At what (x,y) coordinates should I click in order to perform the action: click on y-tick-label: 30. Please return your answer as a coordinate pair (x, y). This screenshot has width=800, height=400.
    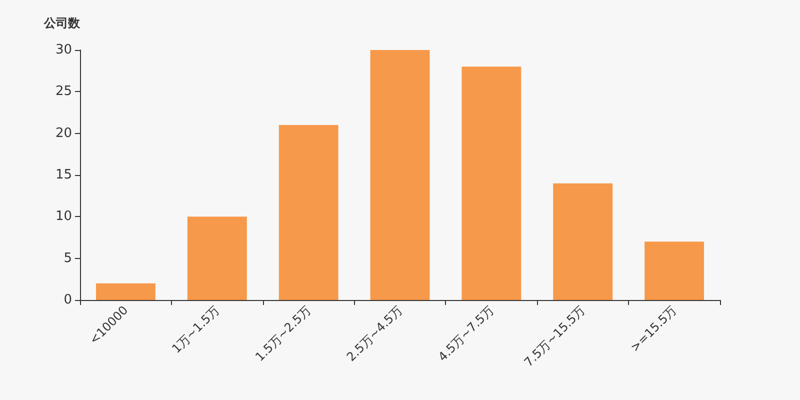
    Looking at the image, I should click on (63, 50).